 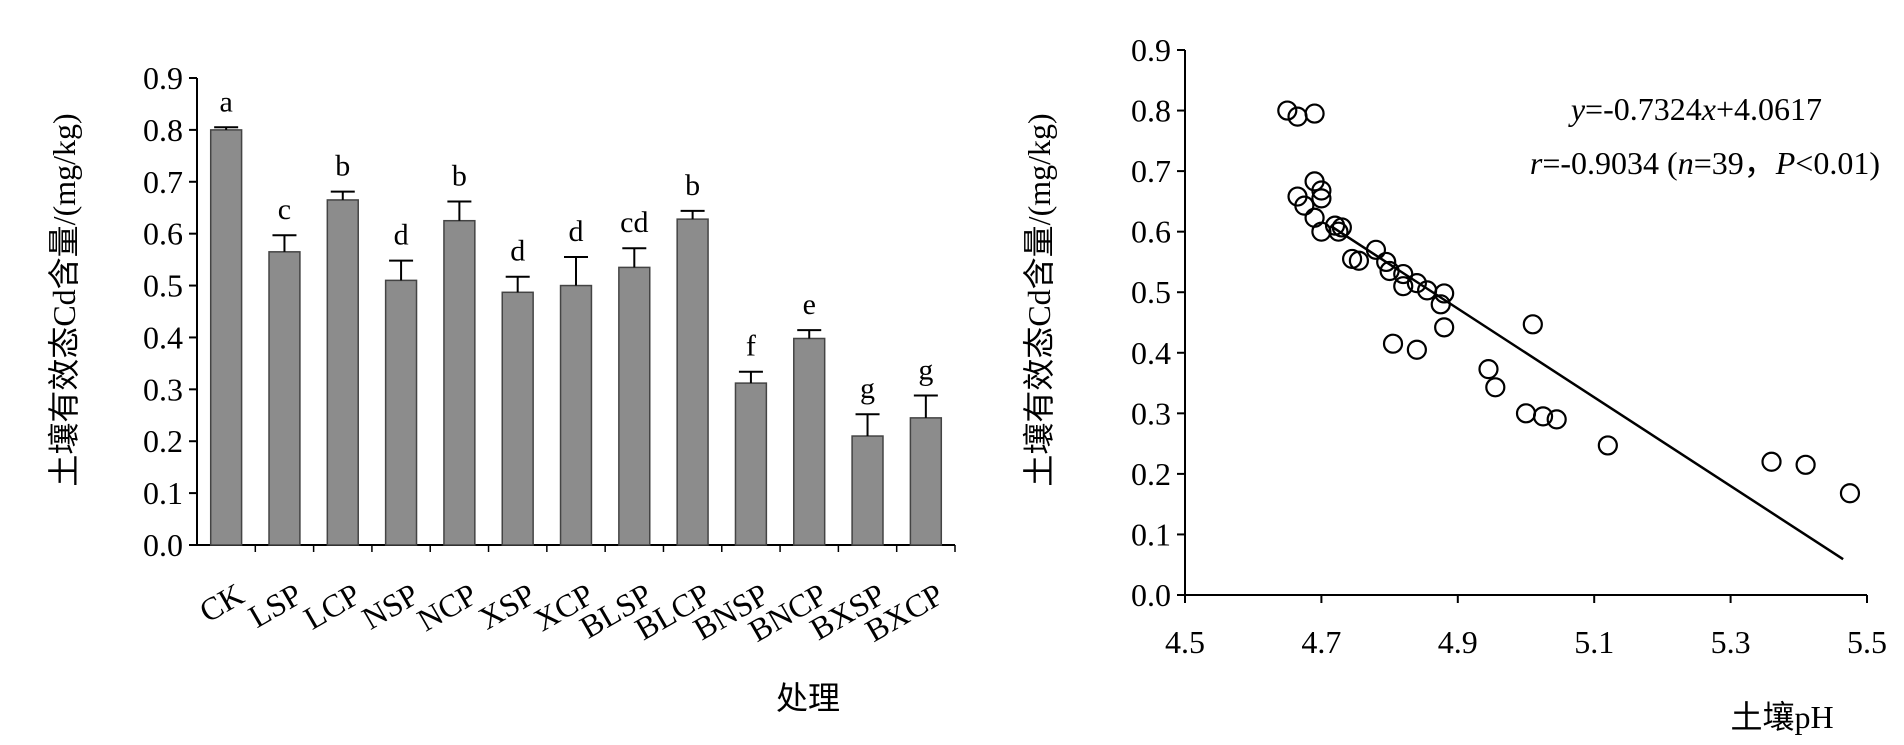 What do you see at coordinates (1587, 393) in the screenshot?
I see `regression-line` at bounding box center [1587, 393].